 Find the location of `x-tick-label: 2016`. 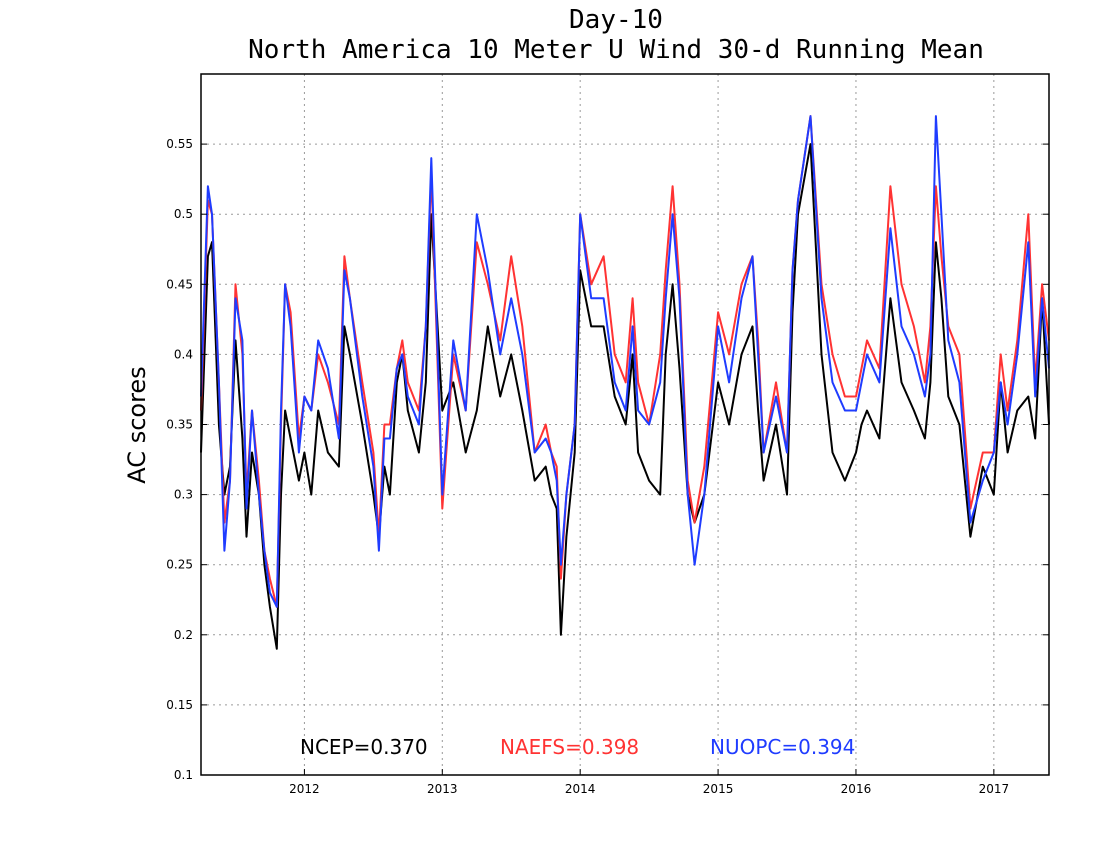

x-tick-label: 2016 is located at coordinates (856, 789).